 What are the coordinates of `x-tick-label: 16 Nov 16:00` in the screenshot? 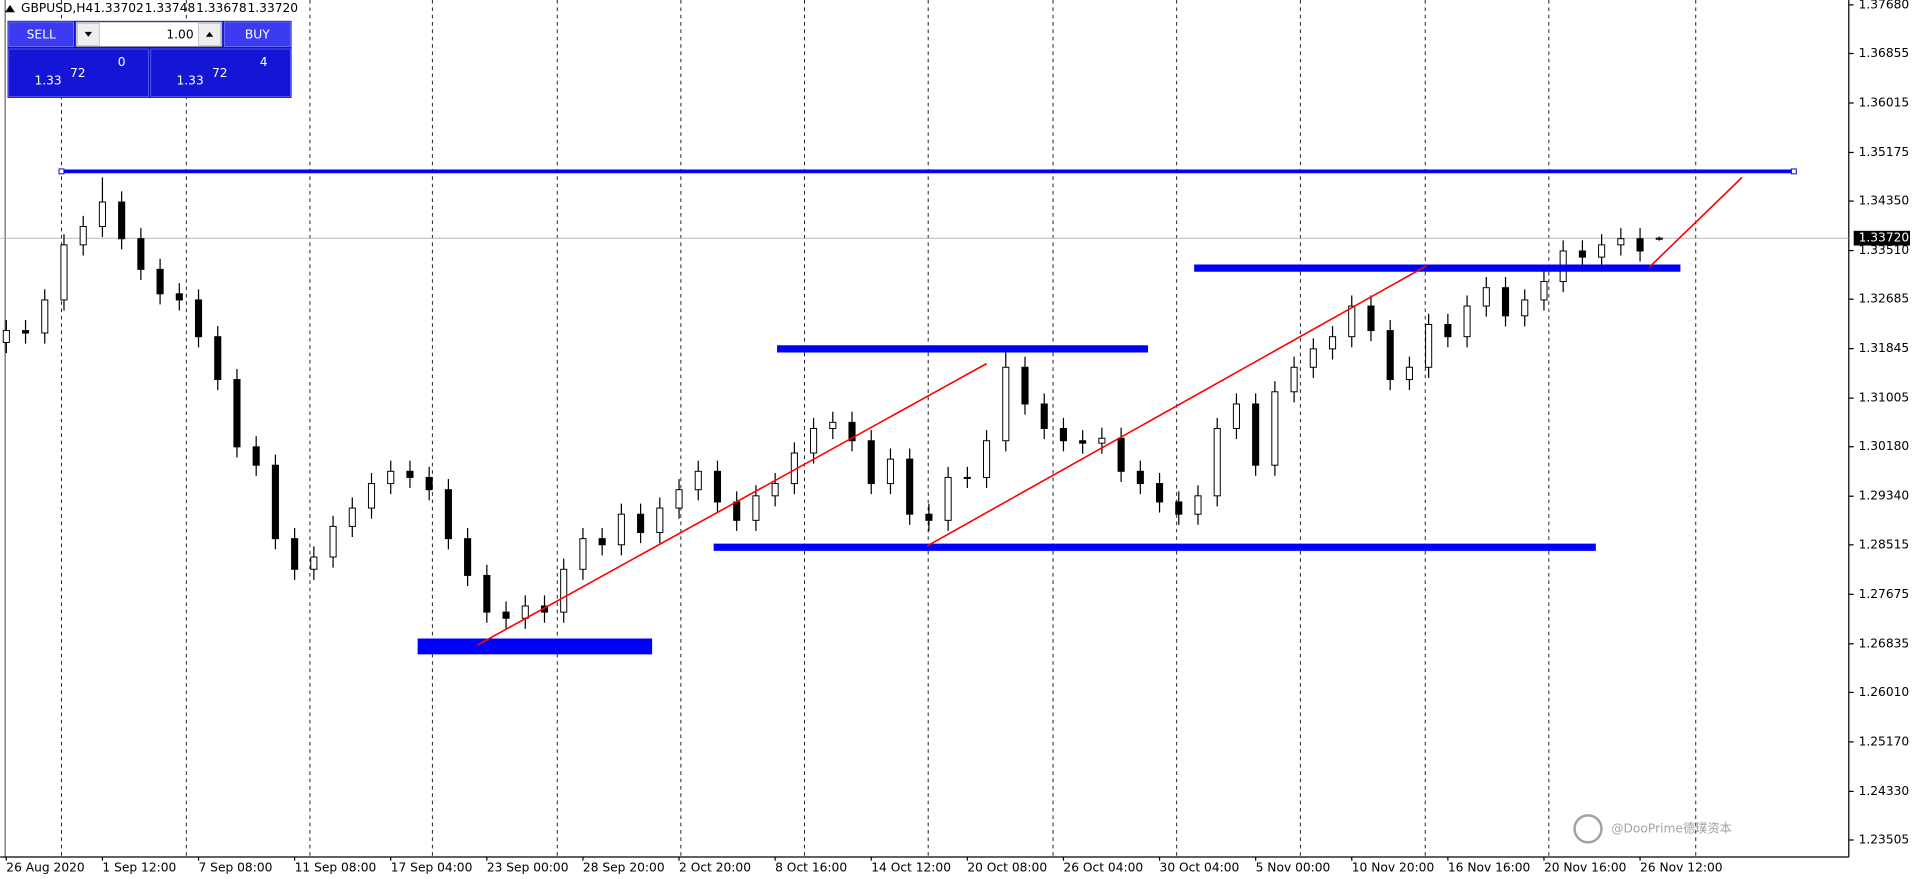 It's located at (1489, 867).